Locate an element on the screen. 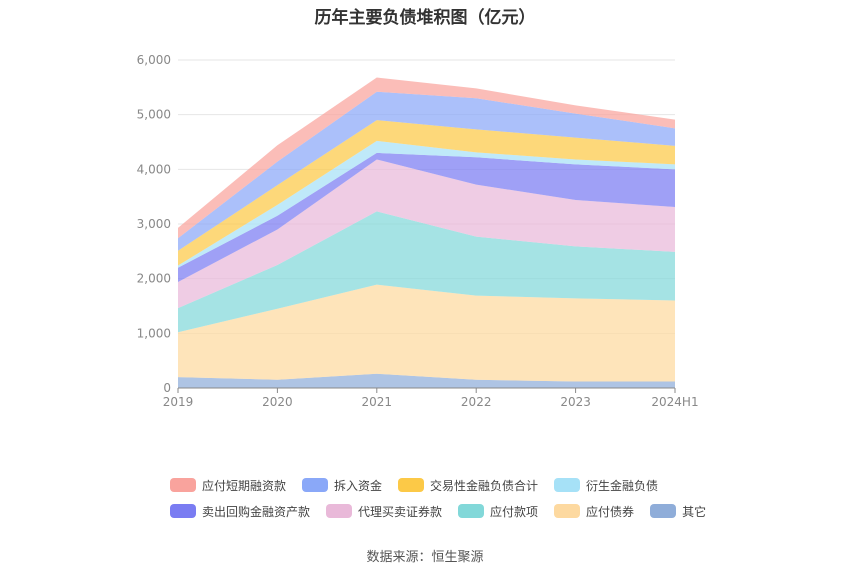  area-卖出回购金融资产款 is located at coordinates (426, 217).